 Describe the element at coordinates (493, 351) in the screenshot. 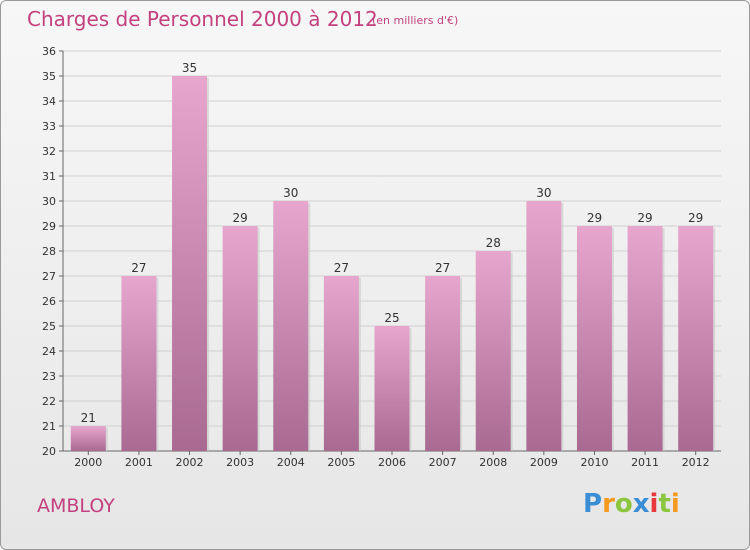

I see `bar-2008` at that location.